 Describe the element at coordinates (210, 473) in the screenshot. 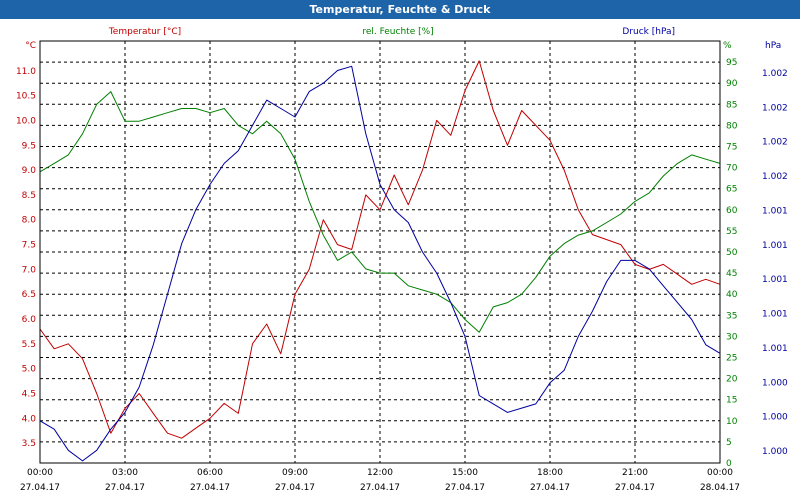

I see `x-tick-time: 06:00` at that location.